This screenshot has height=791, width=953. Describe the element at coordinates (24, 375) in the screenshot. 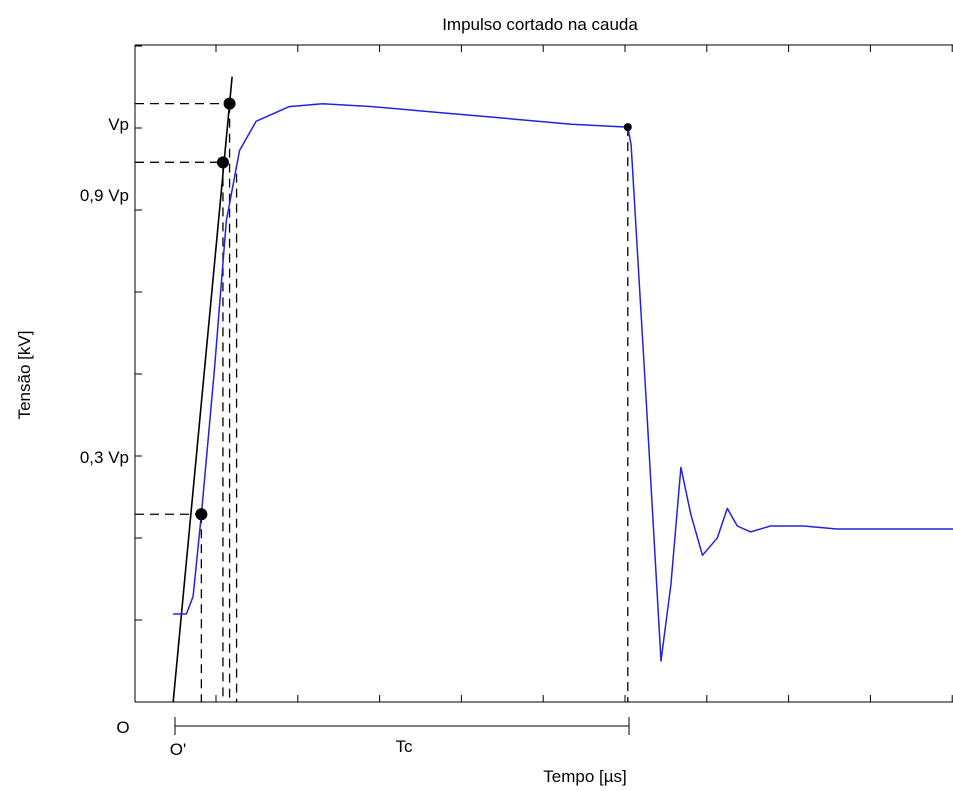

I see `y-axis-label: Tensão [kV]` at that location.